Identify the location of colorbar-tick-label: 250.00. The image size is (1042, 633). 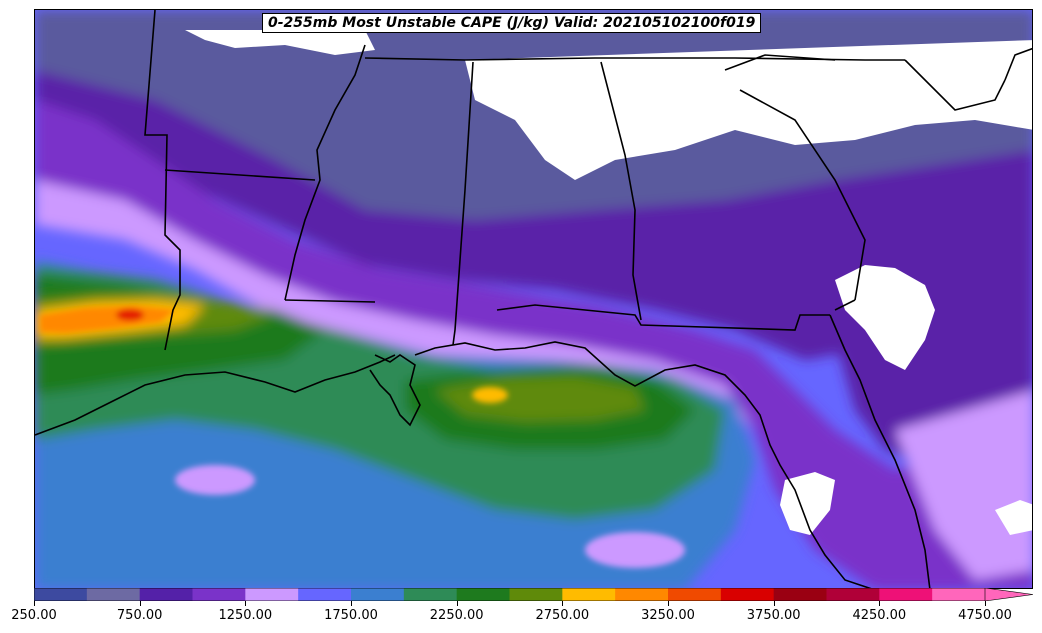
(34, 615).